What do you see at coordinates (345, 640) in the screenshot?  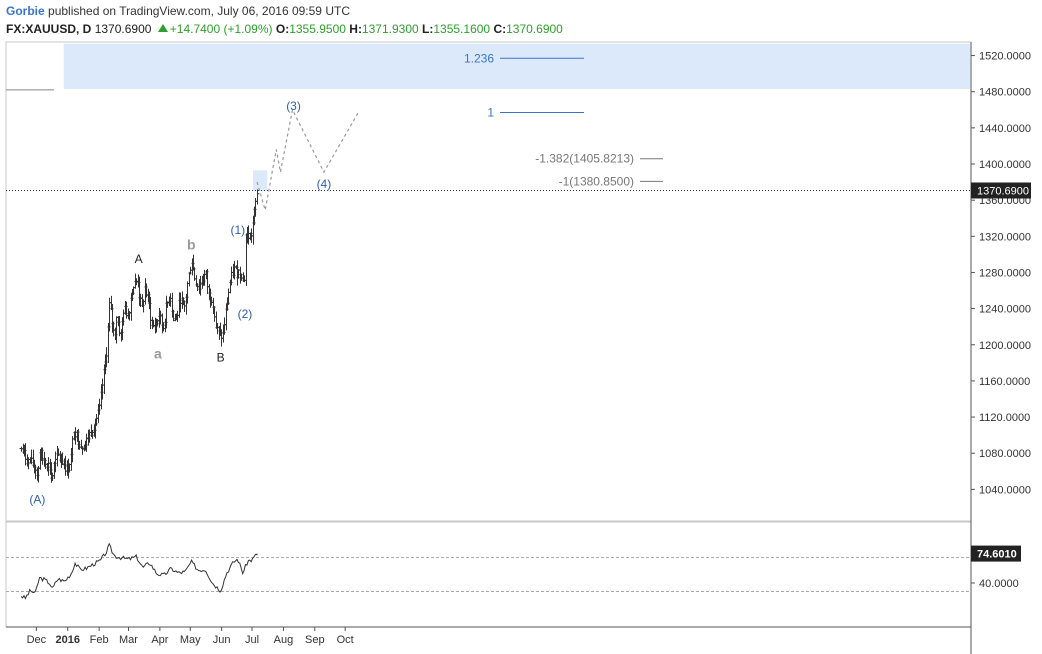 I see `time-axis-tick-label: Oct` at bounding box center [345, 640].